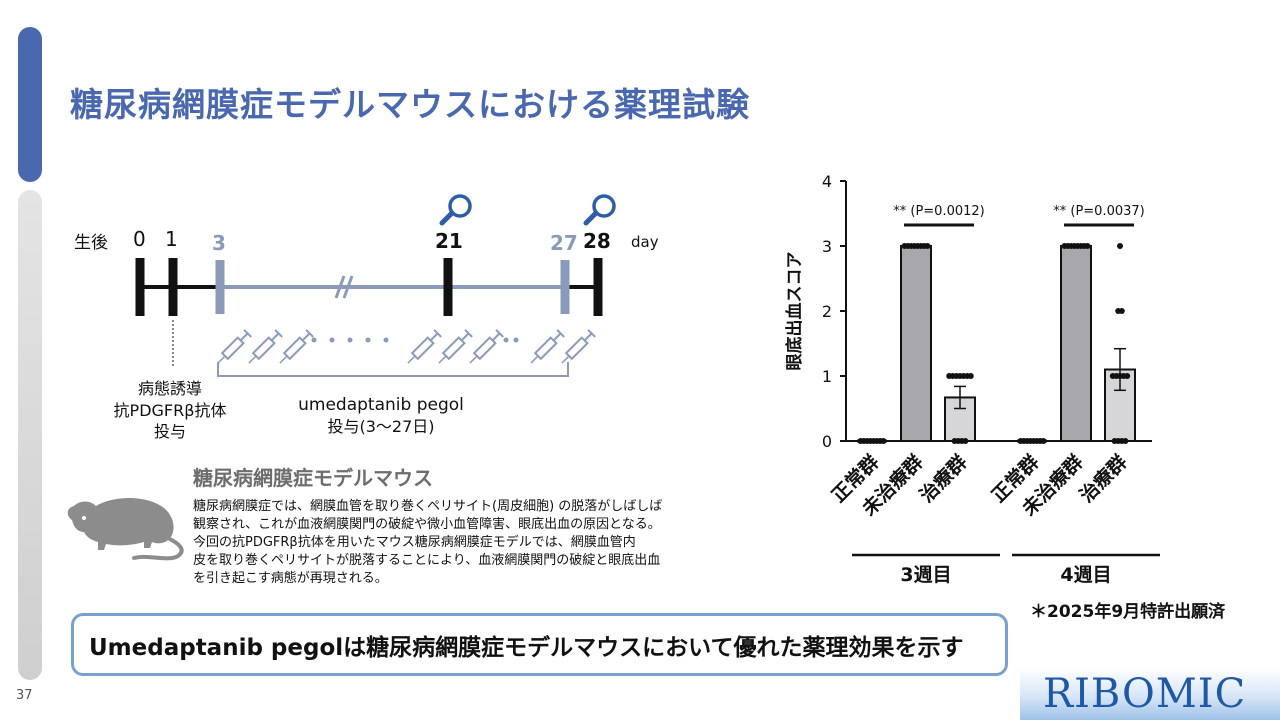 This screenshot has width=1280, height=720. What do you see at coordinates (1099, 211) in the screenshot?
I see `significance-label: ** (P=0.0037)` at bounding box center [1099, 211].